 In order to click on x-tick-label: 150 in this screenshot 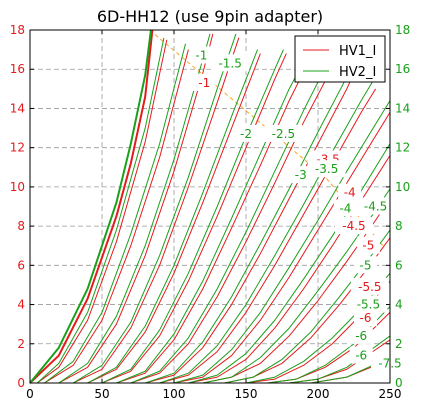, I will do `click(246, 394)`.